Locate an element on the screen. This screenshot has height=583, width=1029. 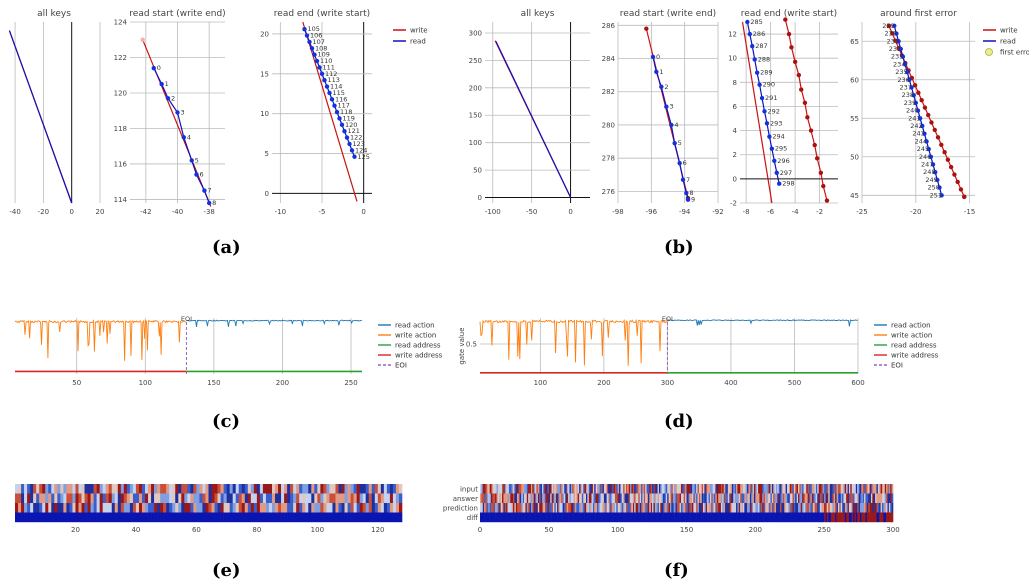
b2-xtick-label: -92 is located at coordinates (717, 212).